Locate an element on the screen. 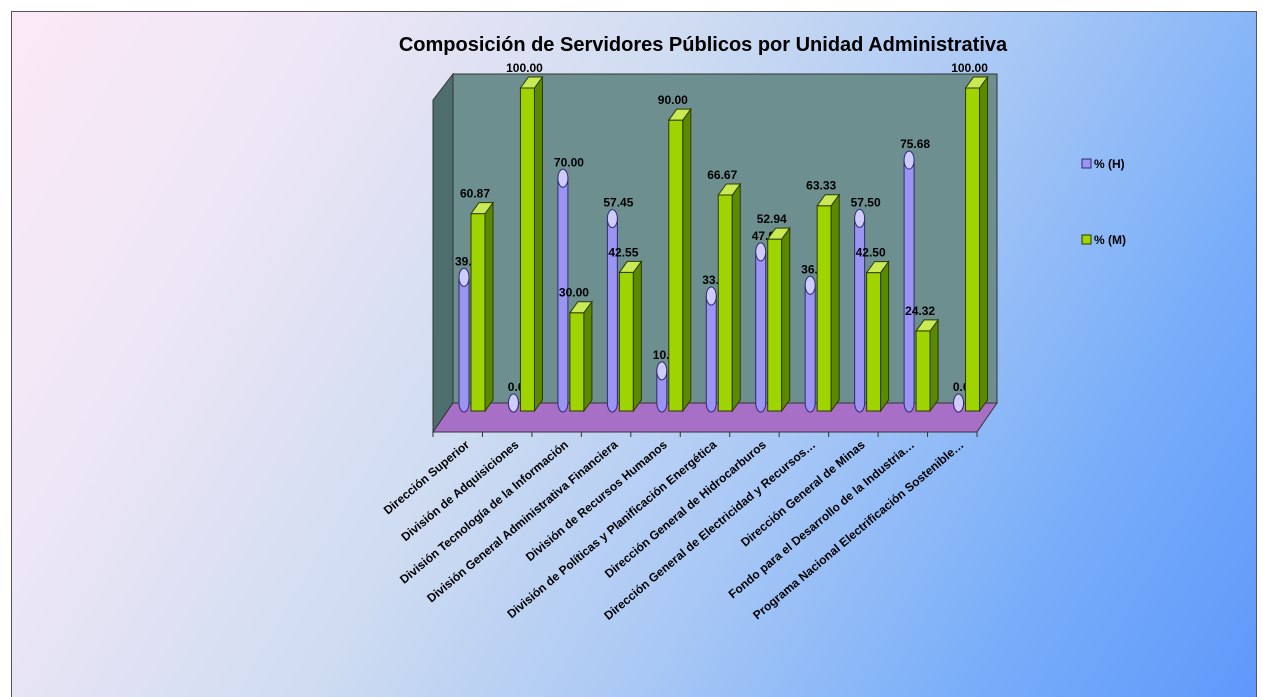 This screenshot has width=1263, height=697. legend: % (H) % (M) is located at coordinates (1103, 202).